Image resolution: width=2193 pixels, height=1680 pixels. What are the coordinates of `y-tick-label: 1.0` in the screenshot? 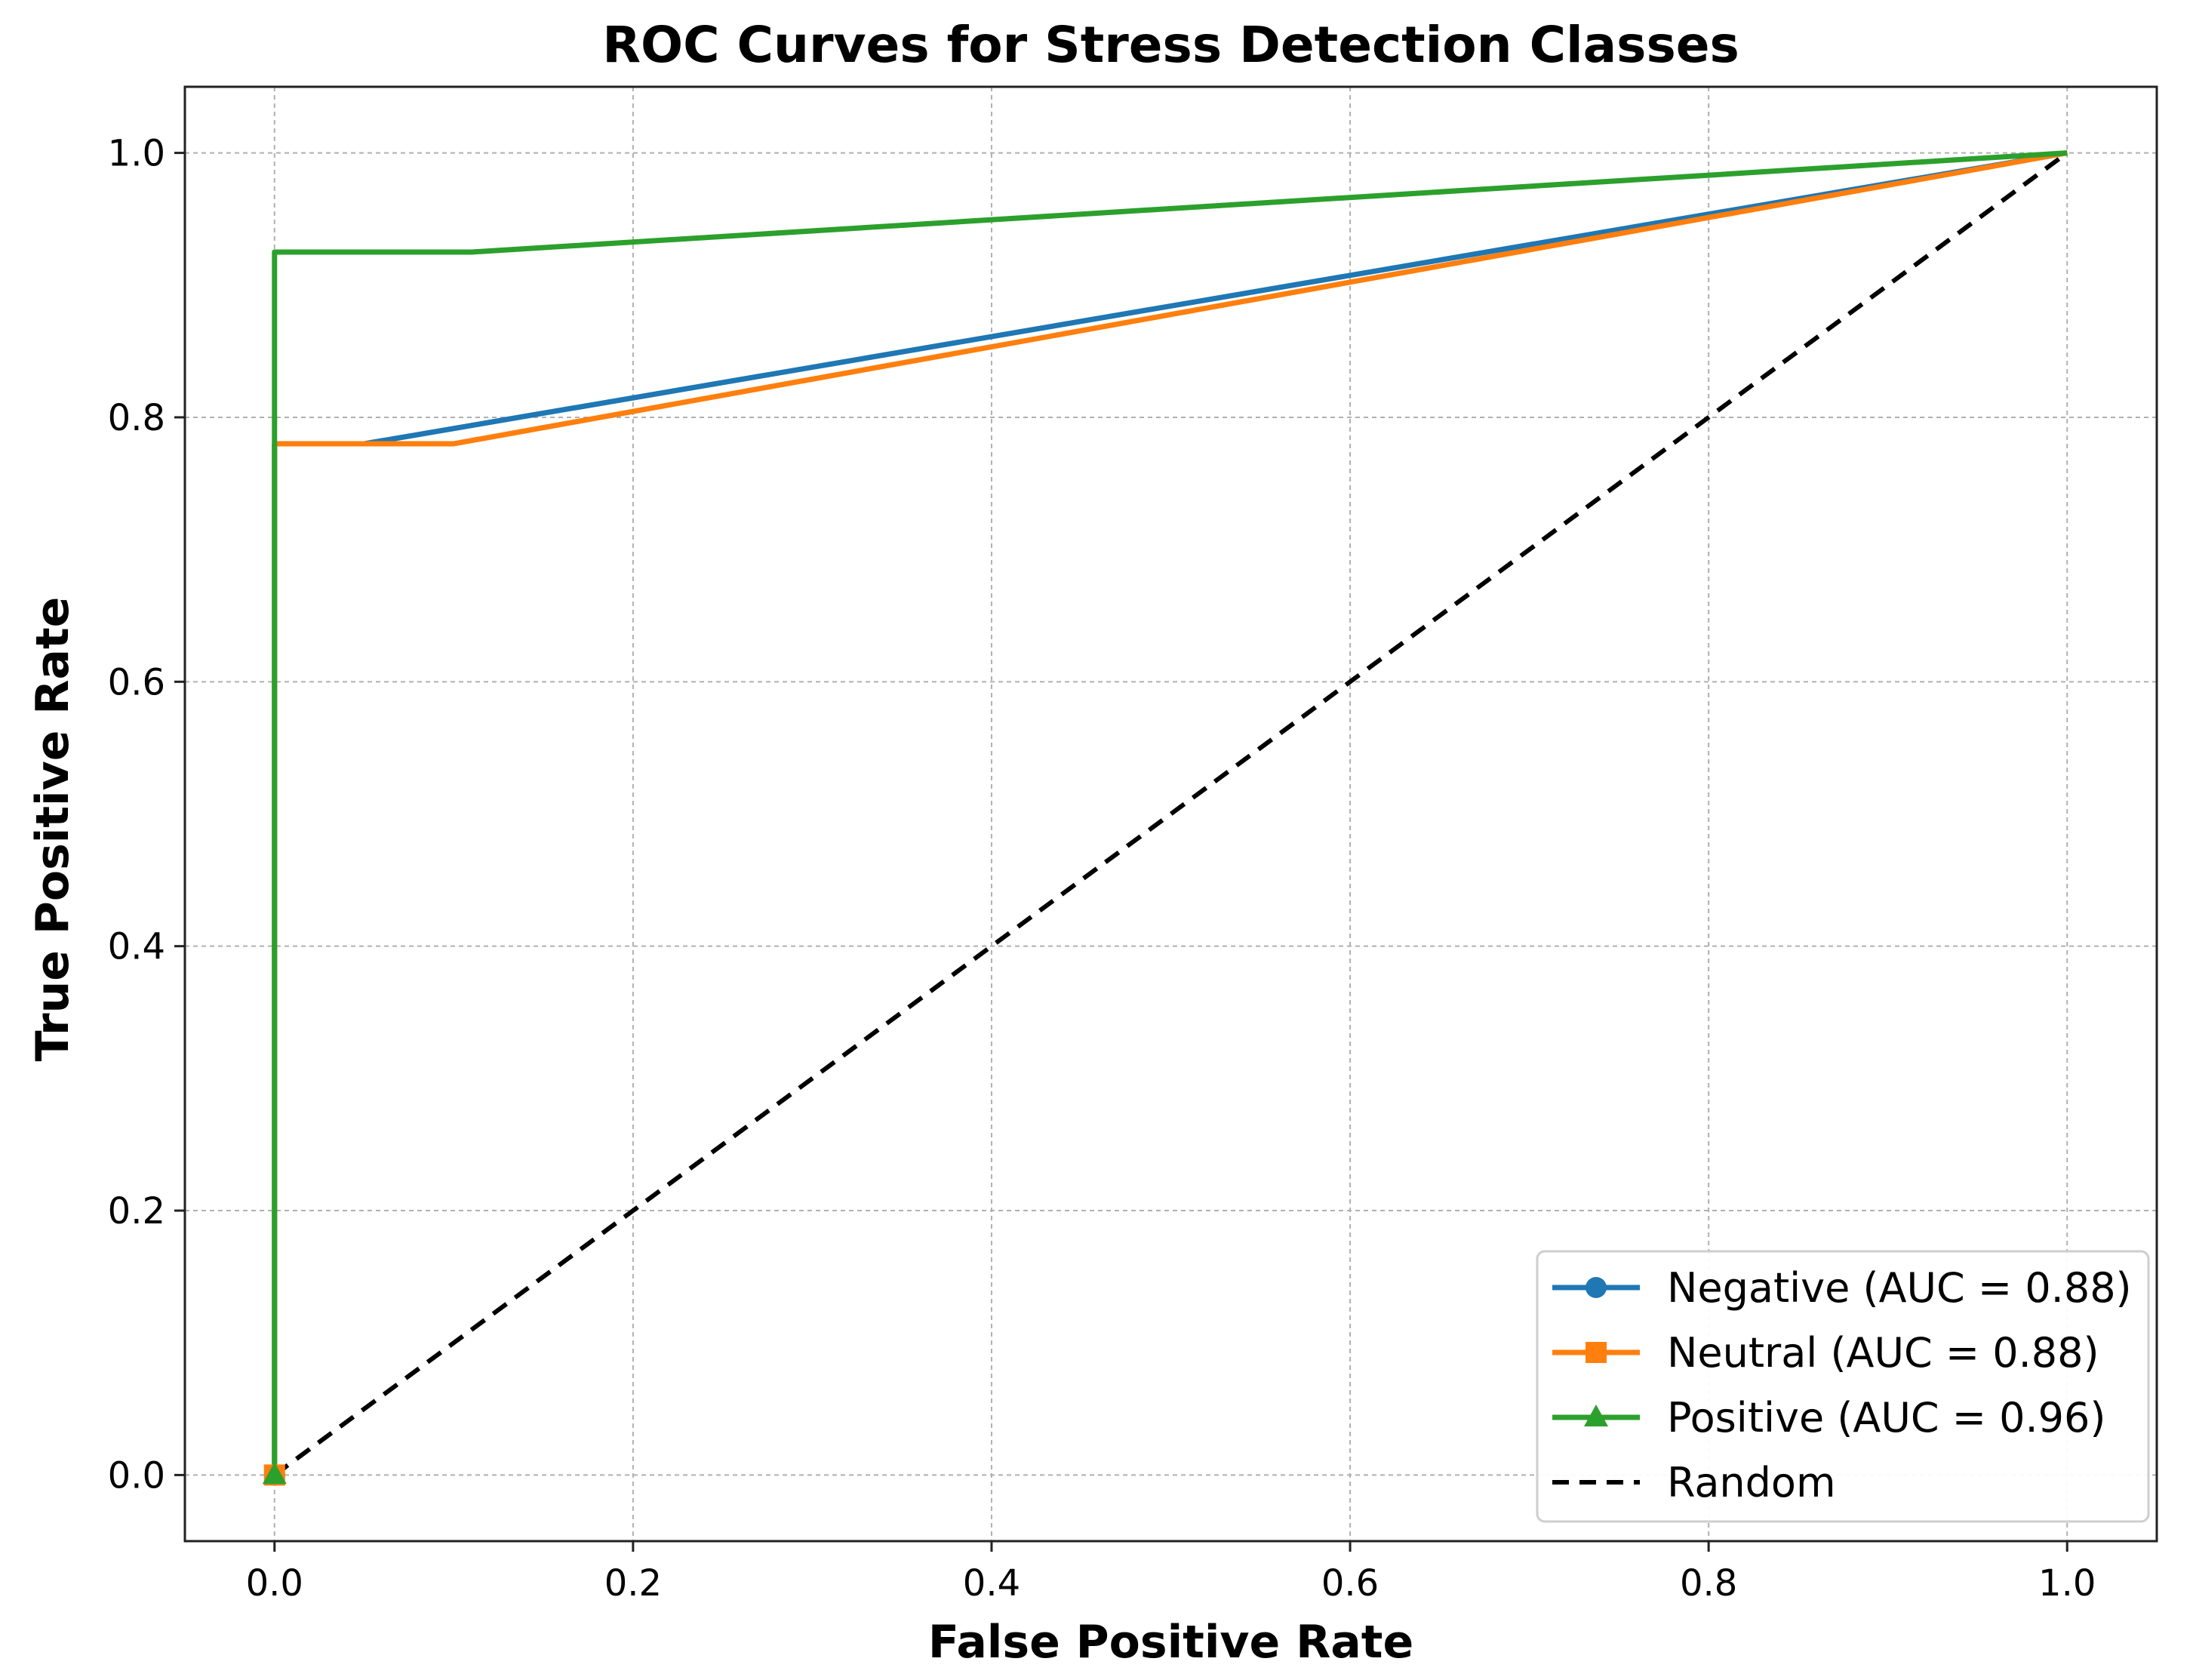 It's located at (136, 154).